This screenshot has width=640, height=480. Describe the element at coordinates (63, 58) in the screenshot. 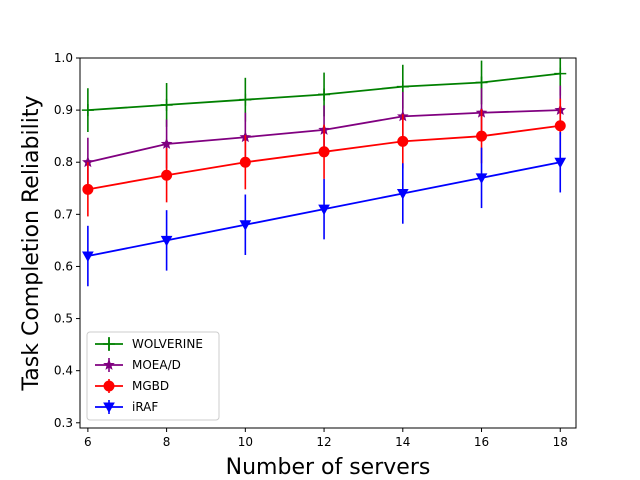

I see `y-tick-label: 1.0` at that location.